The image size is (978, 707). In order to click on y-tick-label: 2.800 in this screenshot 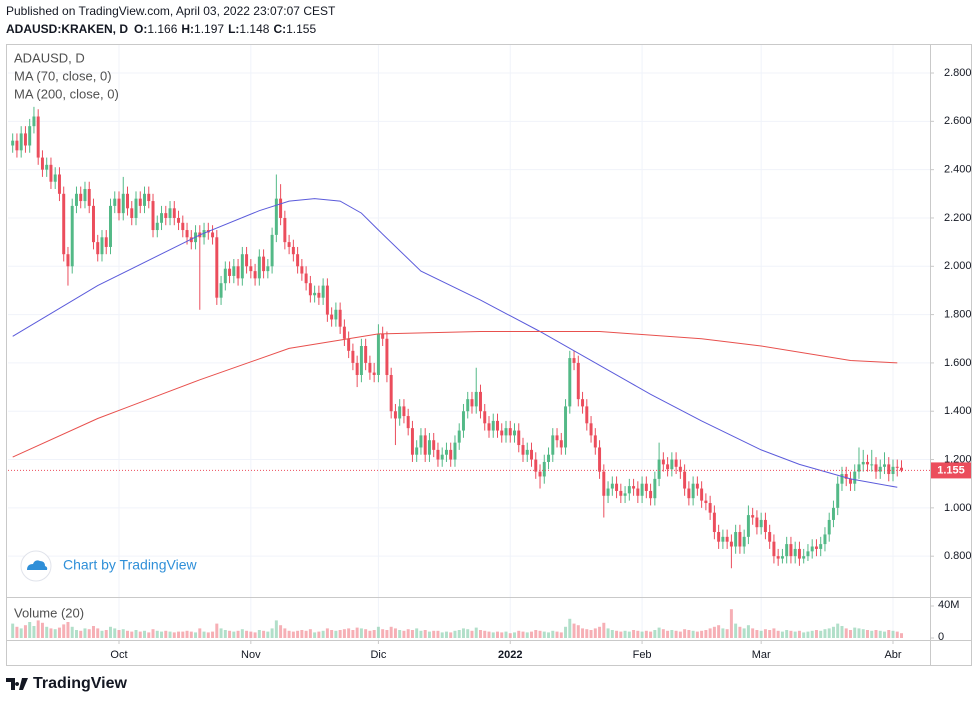, I will do `click(958, 73)`.